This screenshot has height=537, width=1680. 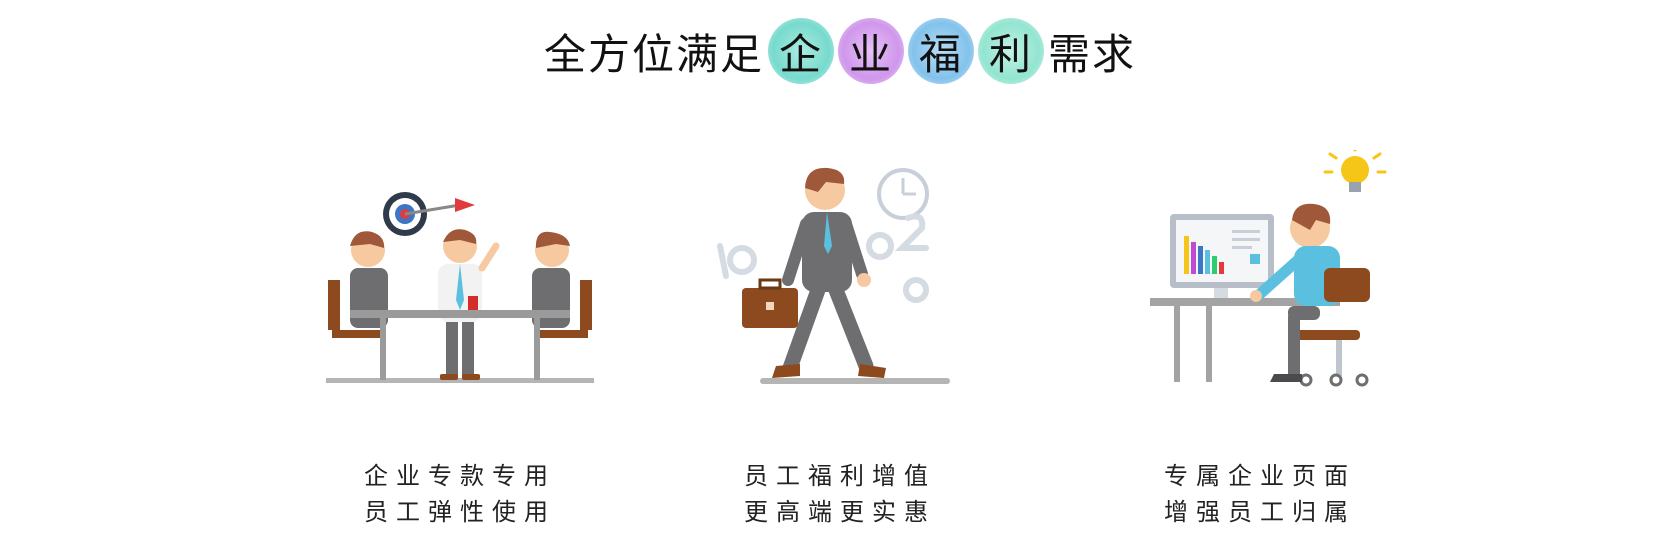 What do you see at coordinates (840, 494) in the screenshot?
I see `caption-2: 员工福利增值 更高端更实惠` at bounding box center [840, 494].